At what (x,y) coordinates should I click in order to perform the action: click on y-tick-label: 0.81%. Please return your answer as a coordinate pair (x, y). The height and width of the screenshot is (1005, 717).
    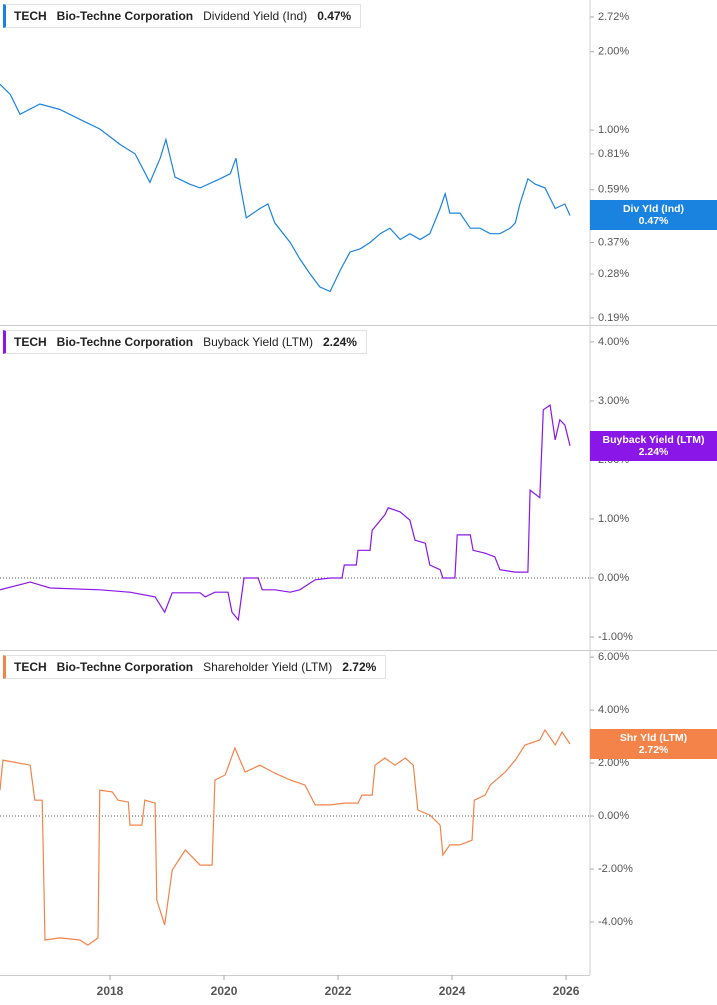
    Looking at the image, I should click on (613, 154).